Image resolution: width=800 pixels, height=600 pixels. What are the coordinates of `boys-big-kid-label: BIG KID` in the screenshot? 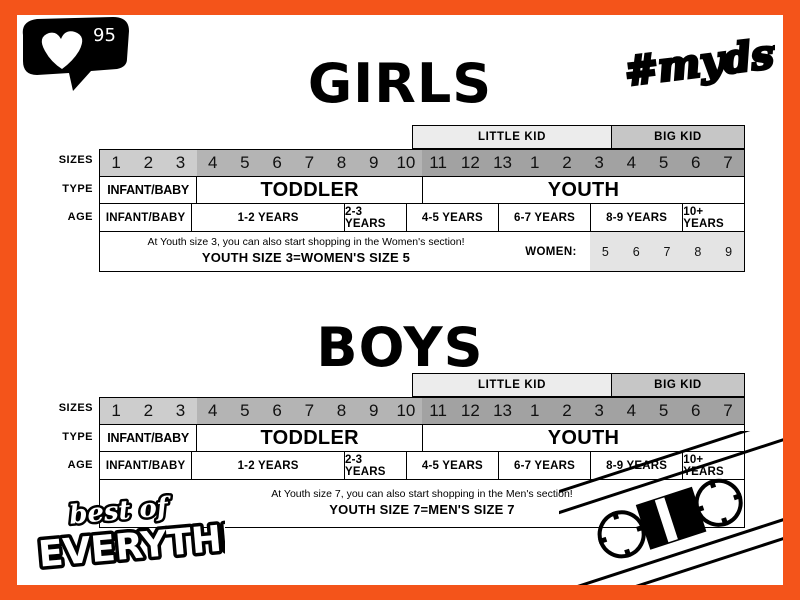 It's located at (678, 385).